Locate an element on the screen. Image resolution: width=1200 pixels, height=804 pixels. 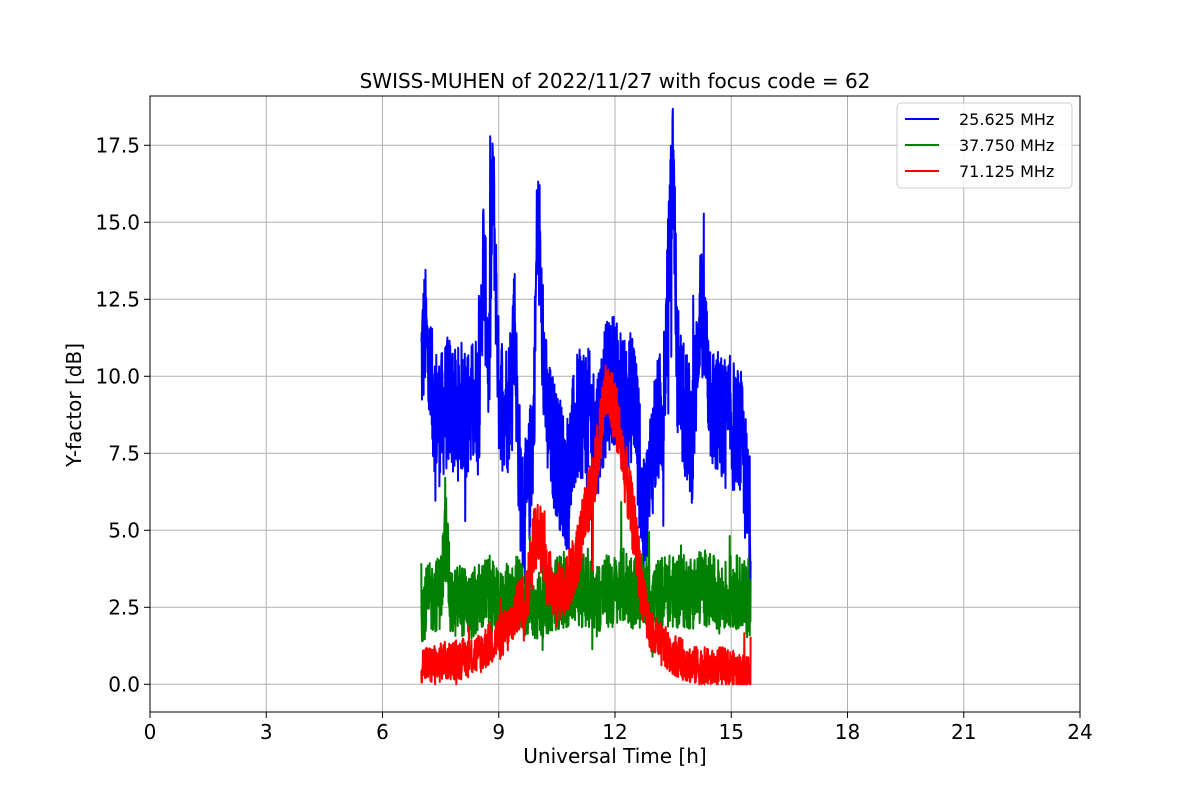
y-tick-label: 17.5 is located at coordinates (117, 145).